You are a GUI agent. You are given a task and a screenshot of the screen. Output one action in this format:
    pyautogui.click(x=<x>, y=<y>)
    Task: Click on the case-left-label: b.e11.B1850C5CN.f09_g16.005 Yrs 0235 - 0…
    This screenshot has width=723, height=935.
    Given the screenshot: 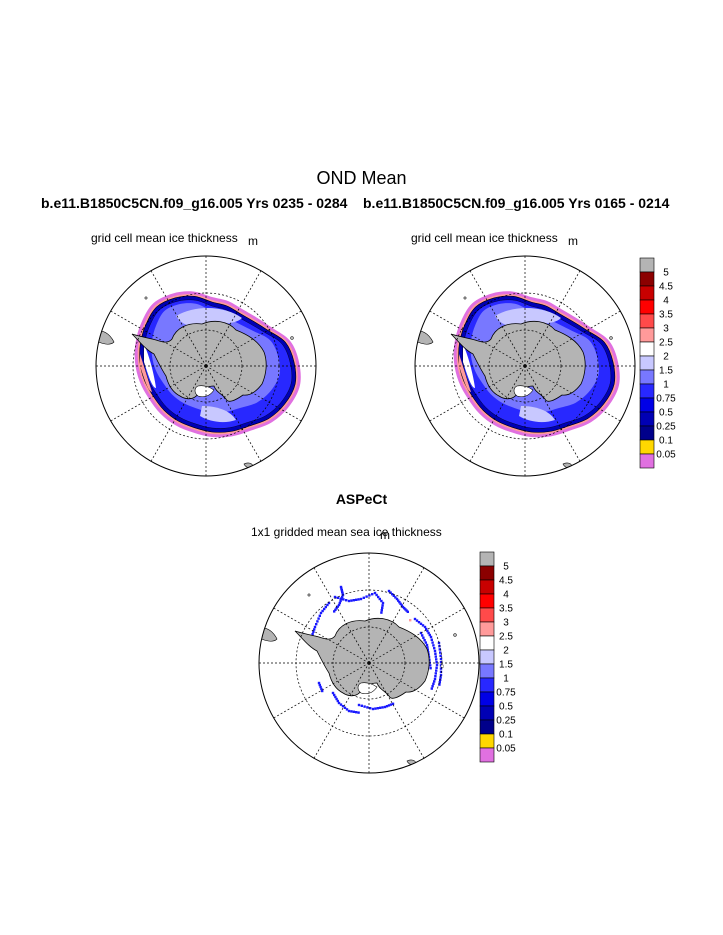 What is the action you would take?
    pyautogui.click(x=194, y=203)
    